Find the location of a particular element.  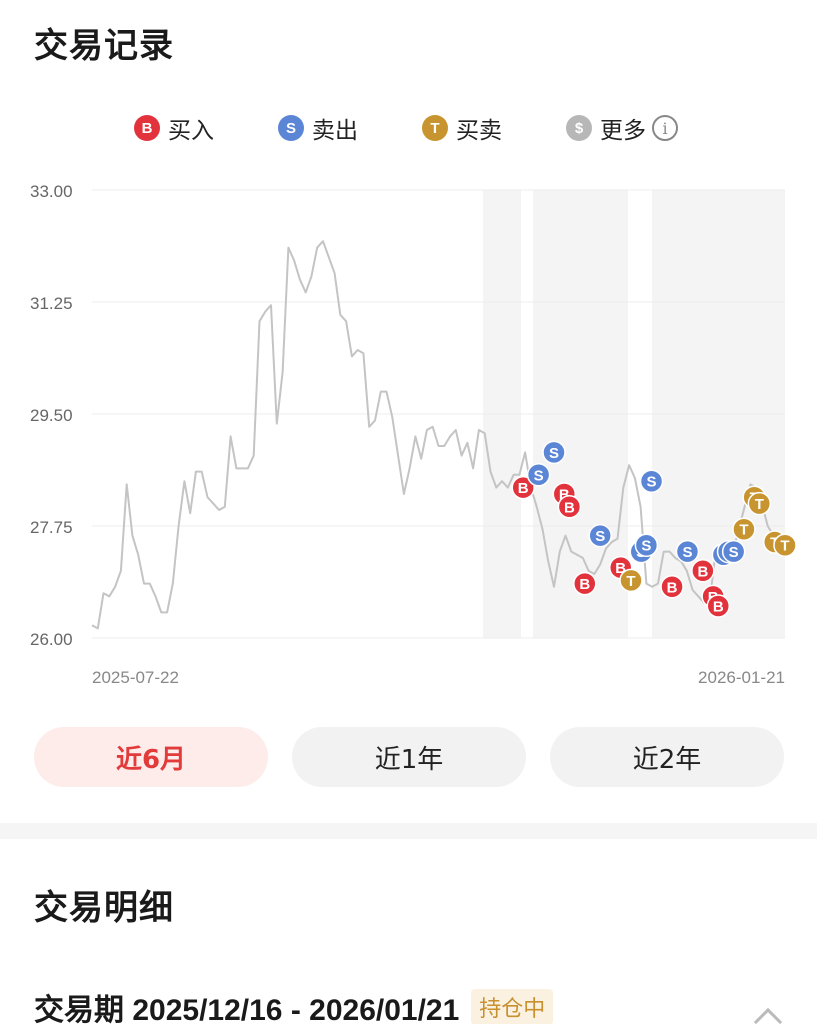

tab-6-months: 近6月 is located at coordinates (151, 757).